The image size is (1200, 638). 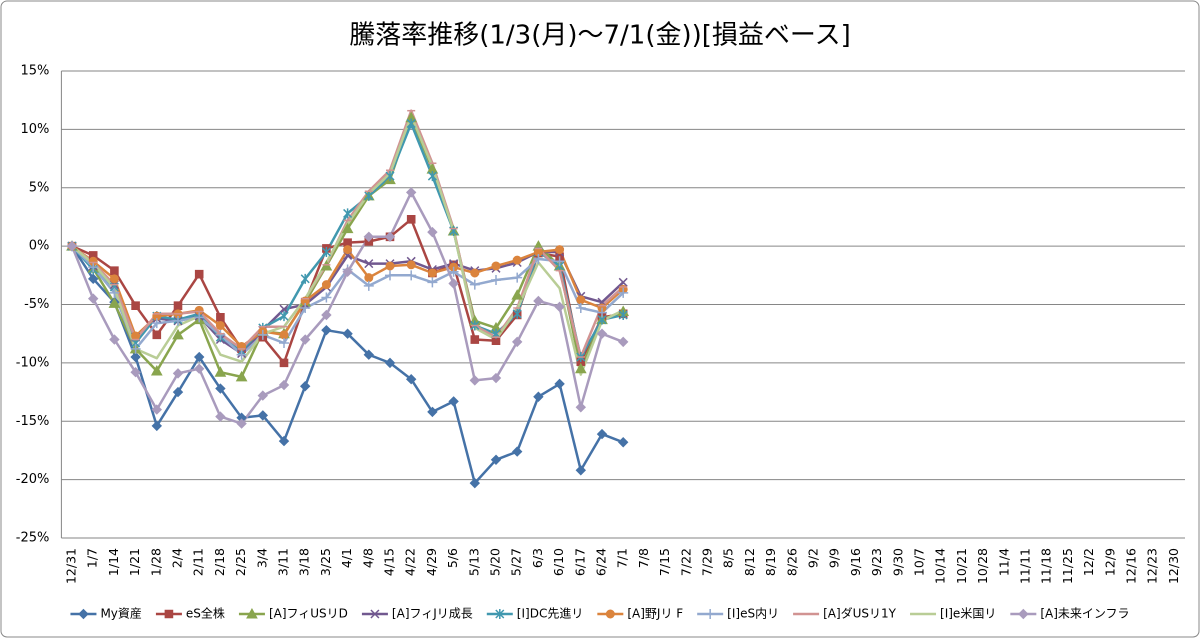 I want to click on legend-label: [A]野Jリ F, so click(x=655, y=614).